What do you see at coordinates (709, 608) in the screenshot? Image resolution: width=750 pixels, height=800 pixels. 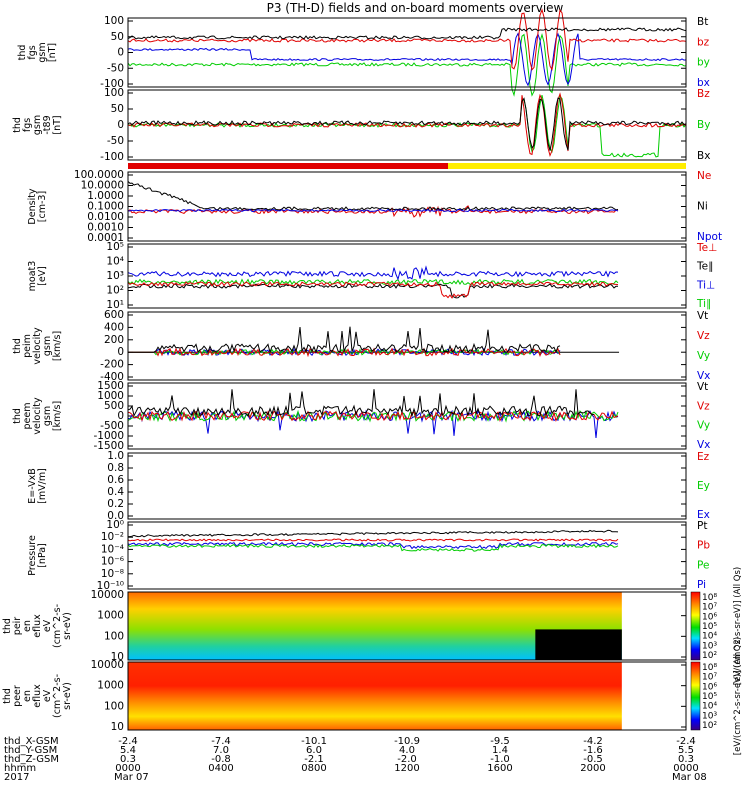 I see `colorbar-tick: 10⁷` at bounding box center [709, 608].